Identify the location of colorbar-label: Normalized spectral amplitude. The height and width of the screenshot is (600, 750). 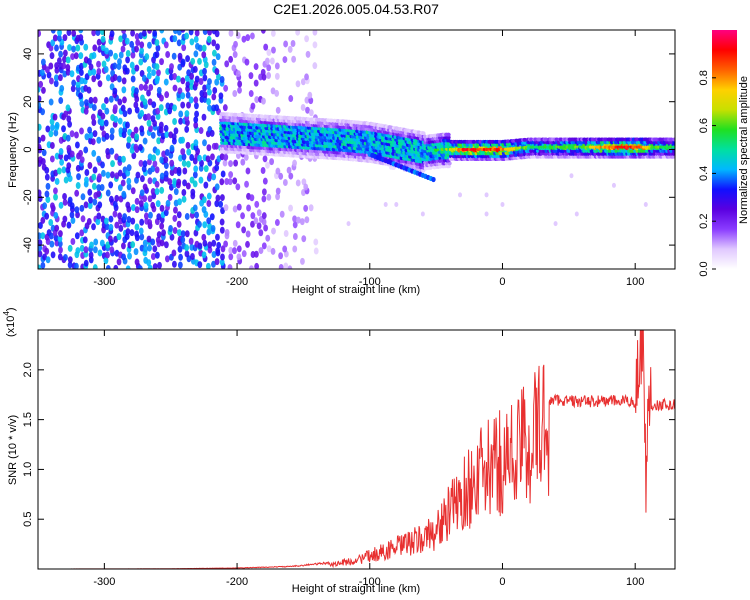
(744, 150).